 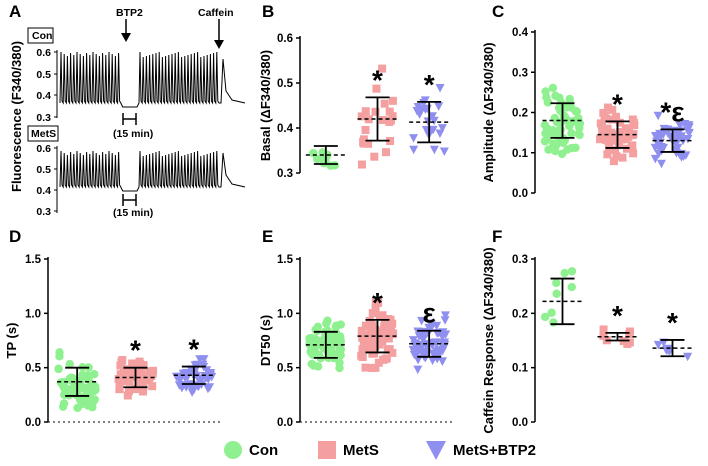 What do you see at coordinates (361, 450) in the screenshot?
I see `legend-label-mets: MetS` at bounding box center [361, 450].